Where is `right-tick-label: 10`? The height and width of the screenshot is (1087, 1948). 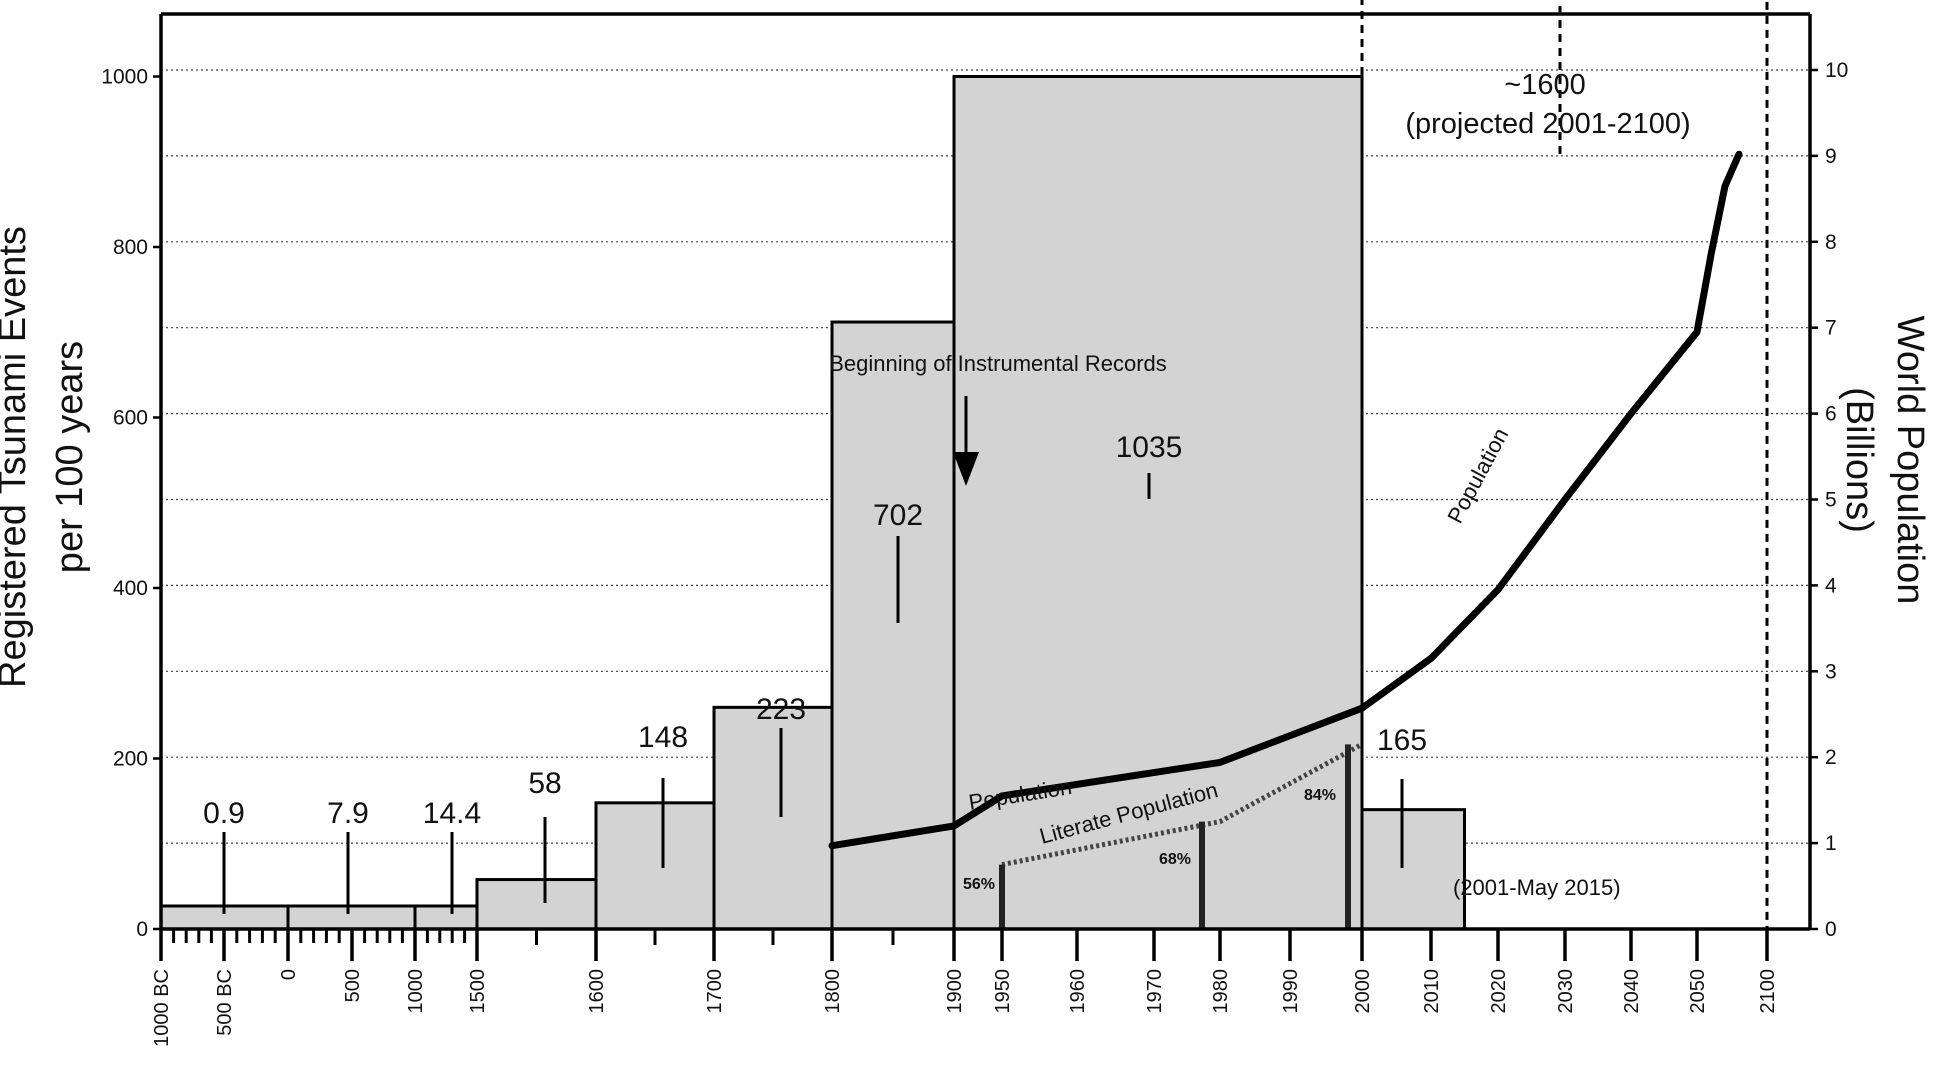 right-tick-label: 10 is located at coordinates (1836, 70).